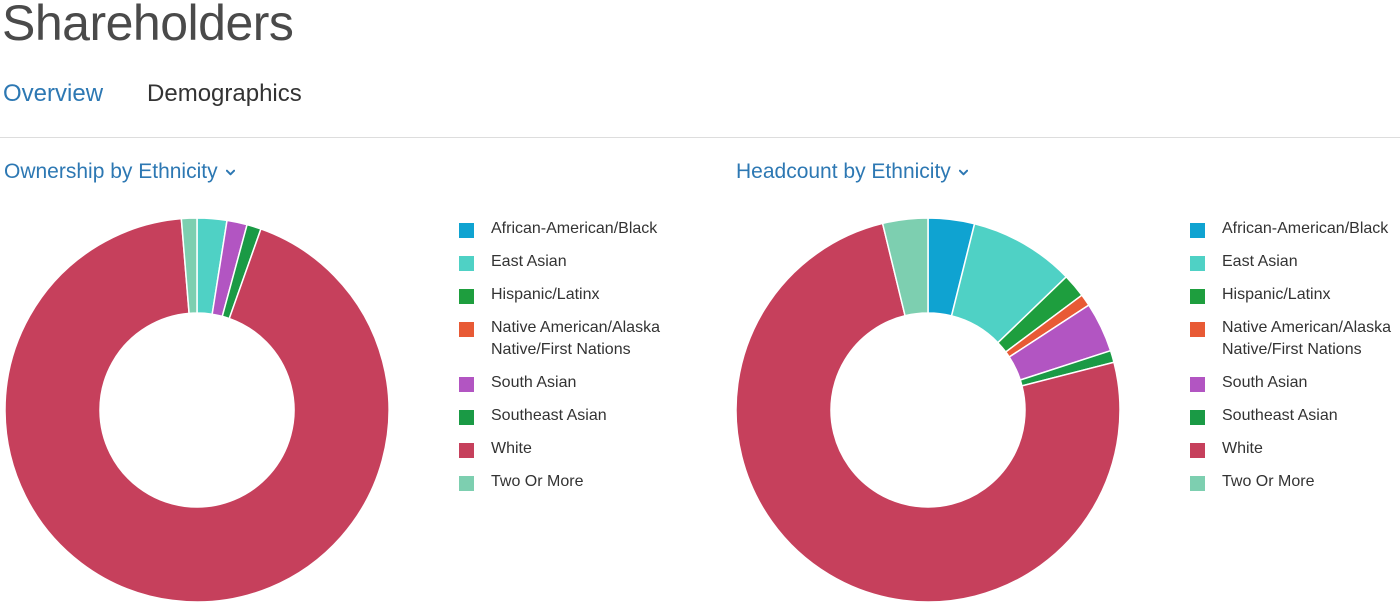  I want to click on headcount-chart-title: Headcount by Ethnicity, so click(843, 171).